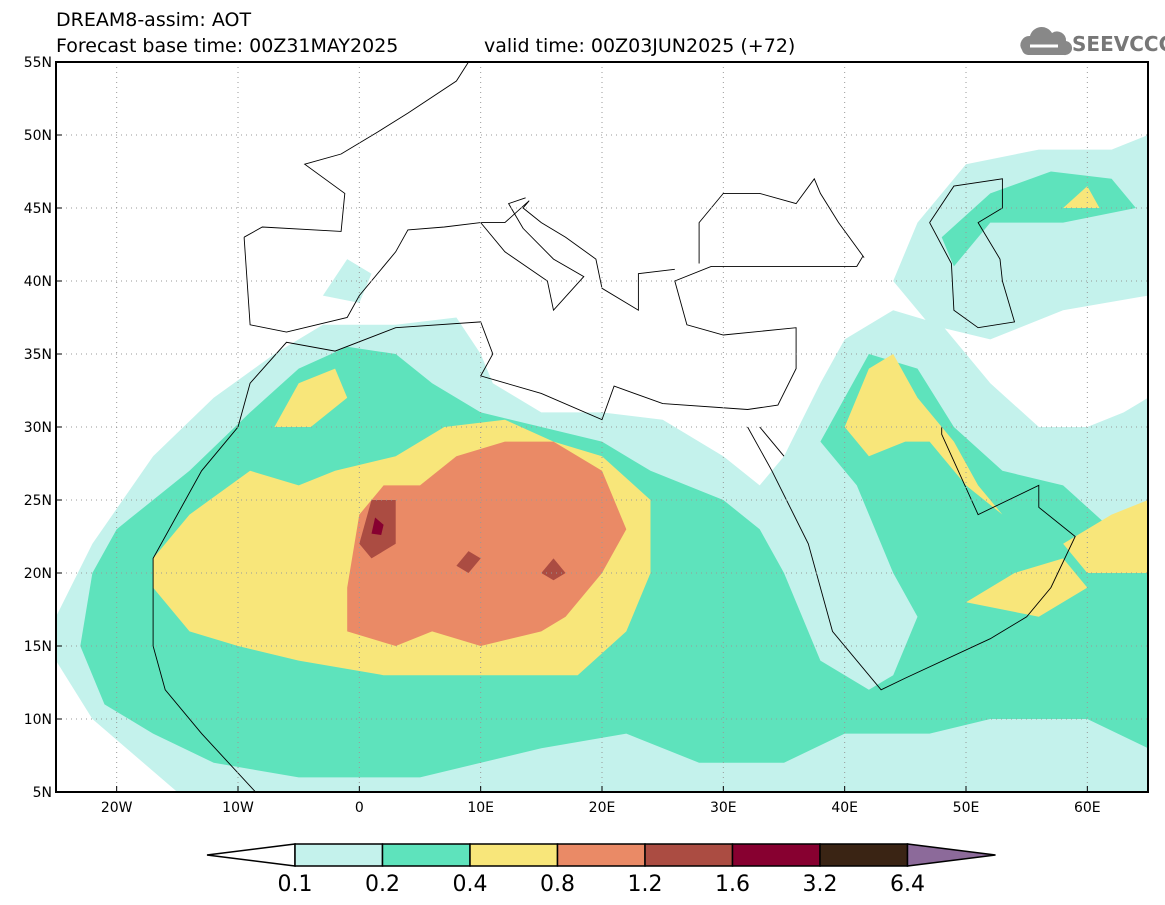 The width and height of the screenshot is (1165, 905). What do you see at coordinates (844, 808) in the screenshot?
I see `lon-label: 40E` at bounding box center [844, 808].